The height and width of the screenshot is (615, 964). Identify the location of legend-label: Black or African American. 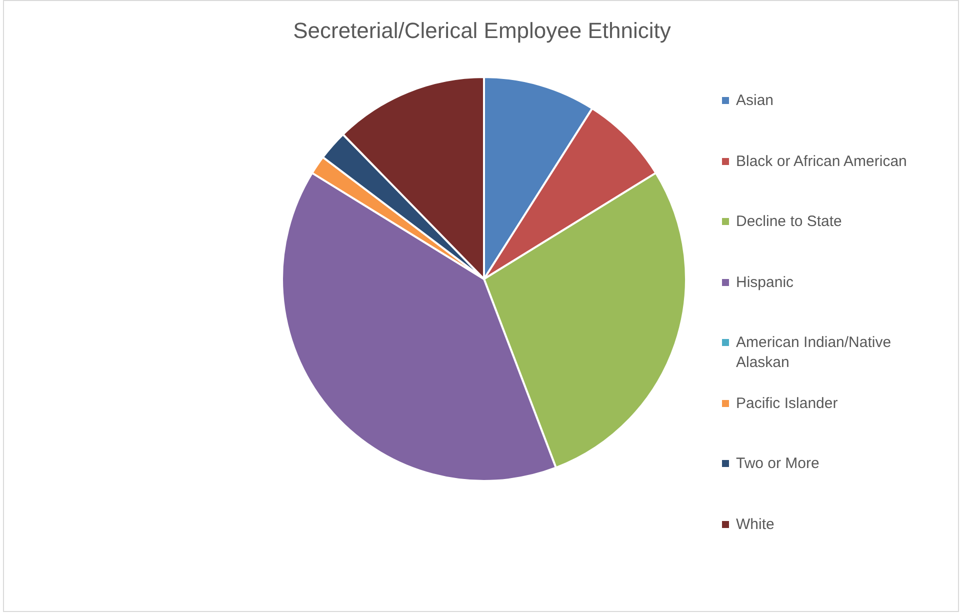
(822, 162).